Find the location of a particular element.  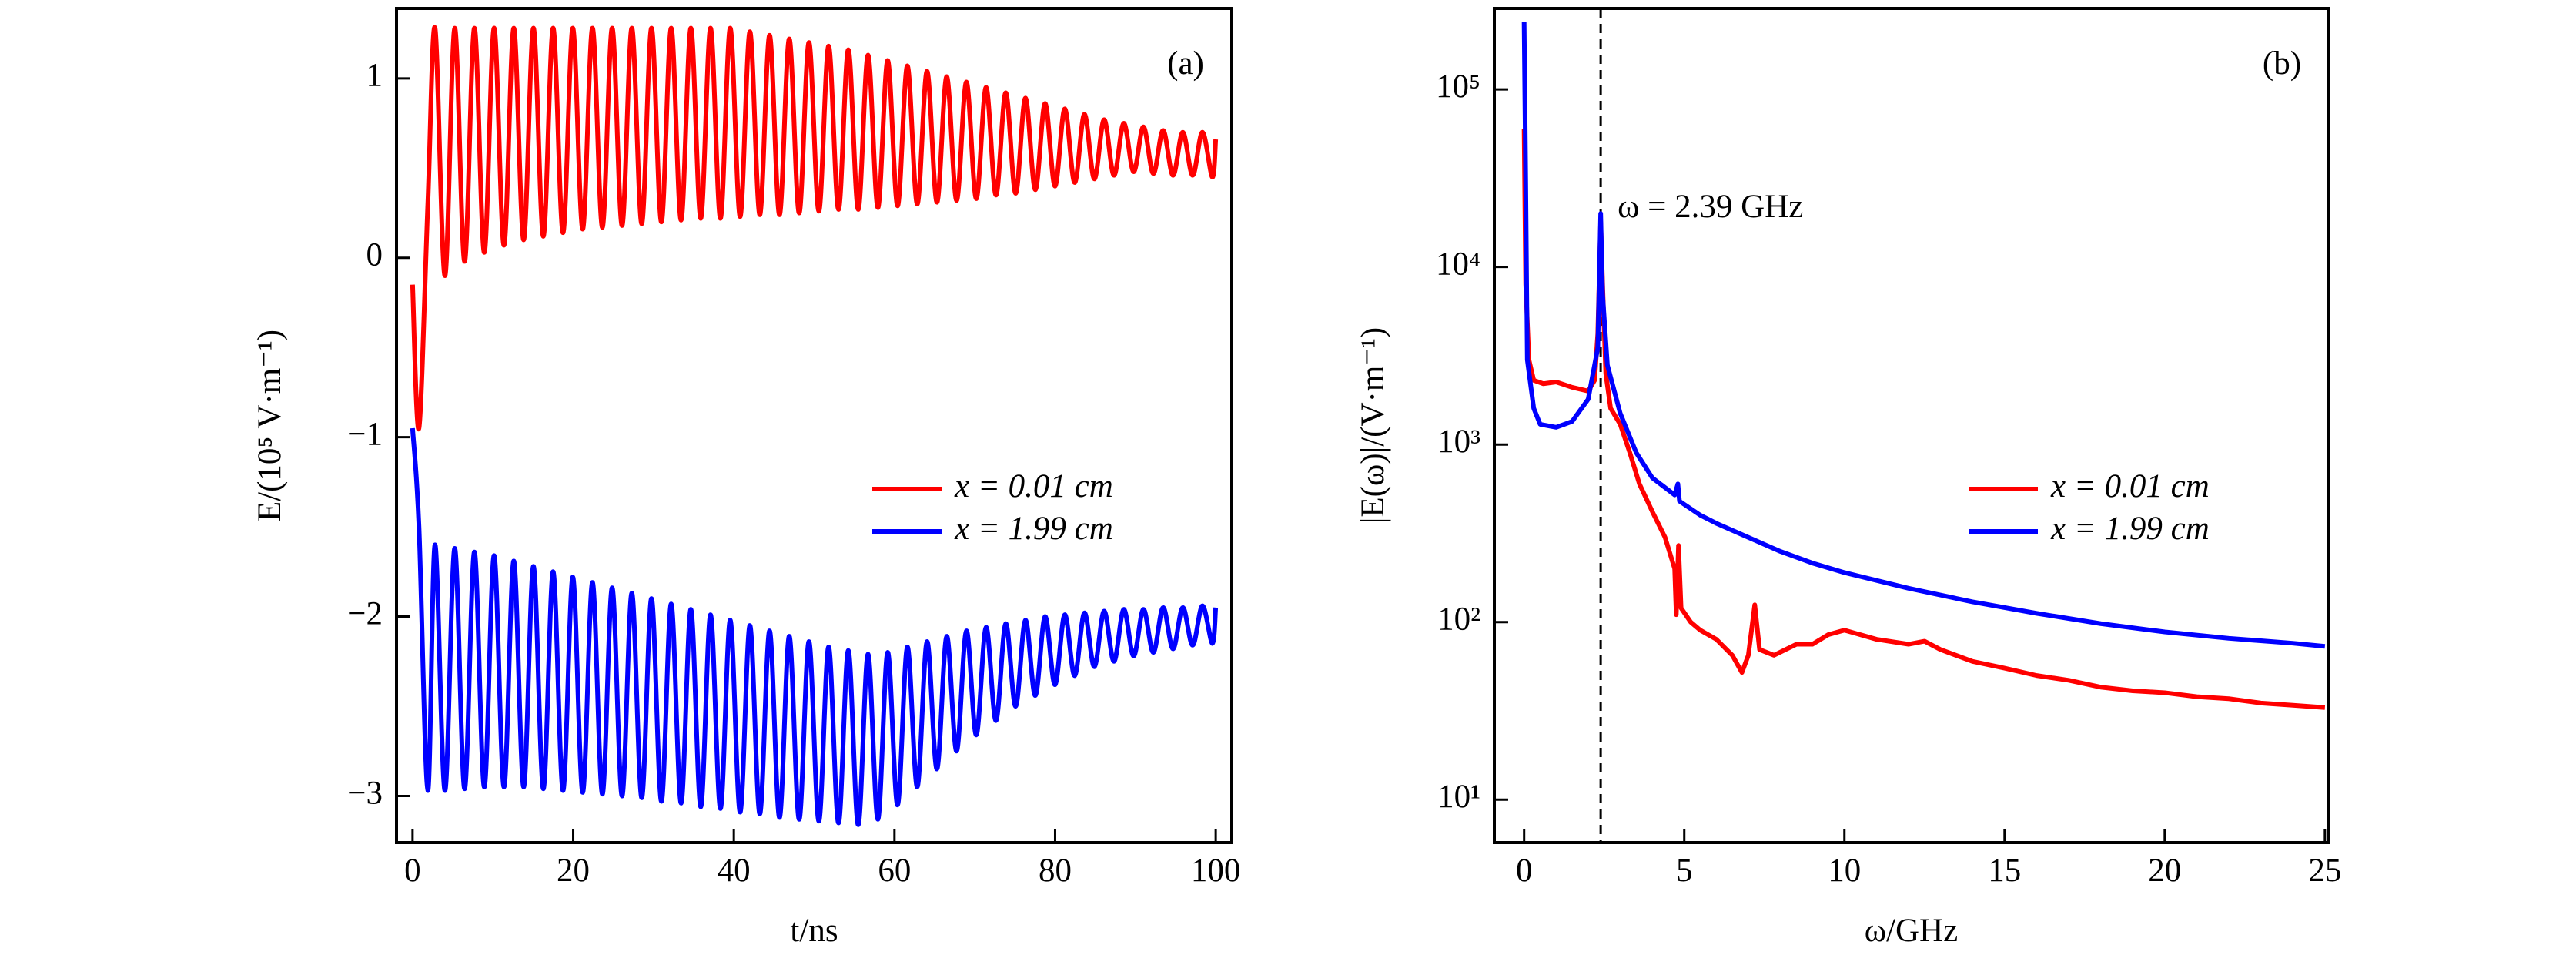

y-axis-label: |E(ω)|/(V·m⁻¹) is located at coordinates (1373, 425).